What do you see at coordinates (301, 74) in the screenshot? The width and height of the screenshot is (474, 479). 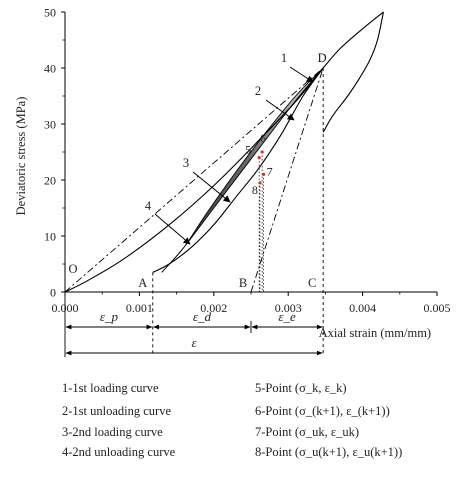 I see `curve-1-pointer` at bounding box center [301, 74].